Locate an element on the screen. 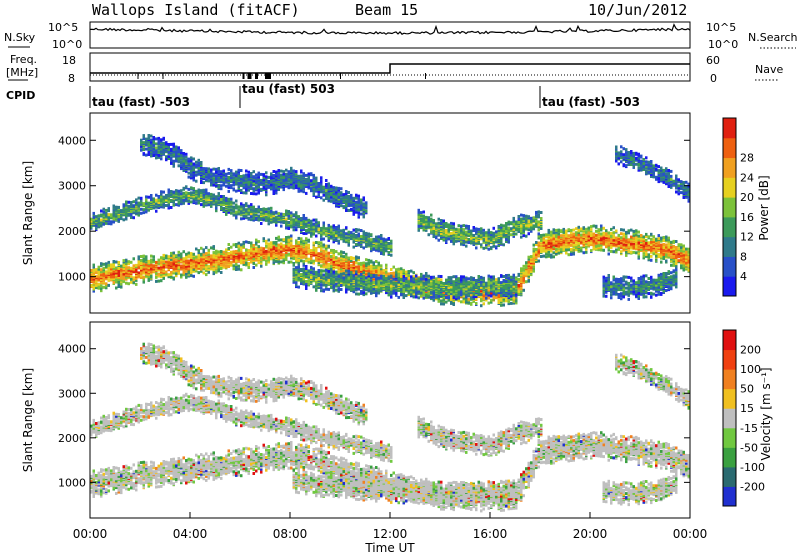 This screenshot has width=800, height=558. power-cell-1920 is located at coordinates (244, 242).